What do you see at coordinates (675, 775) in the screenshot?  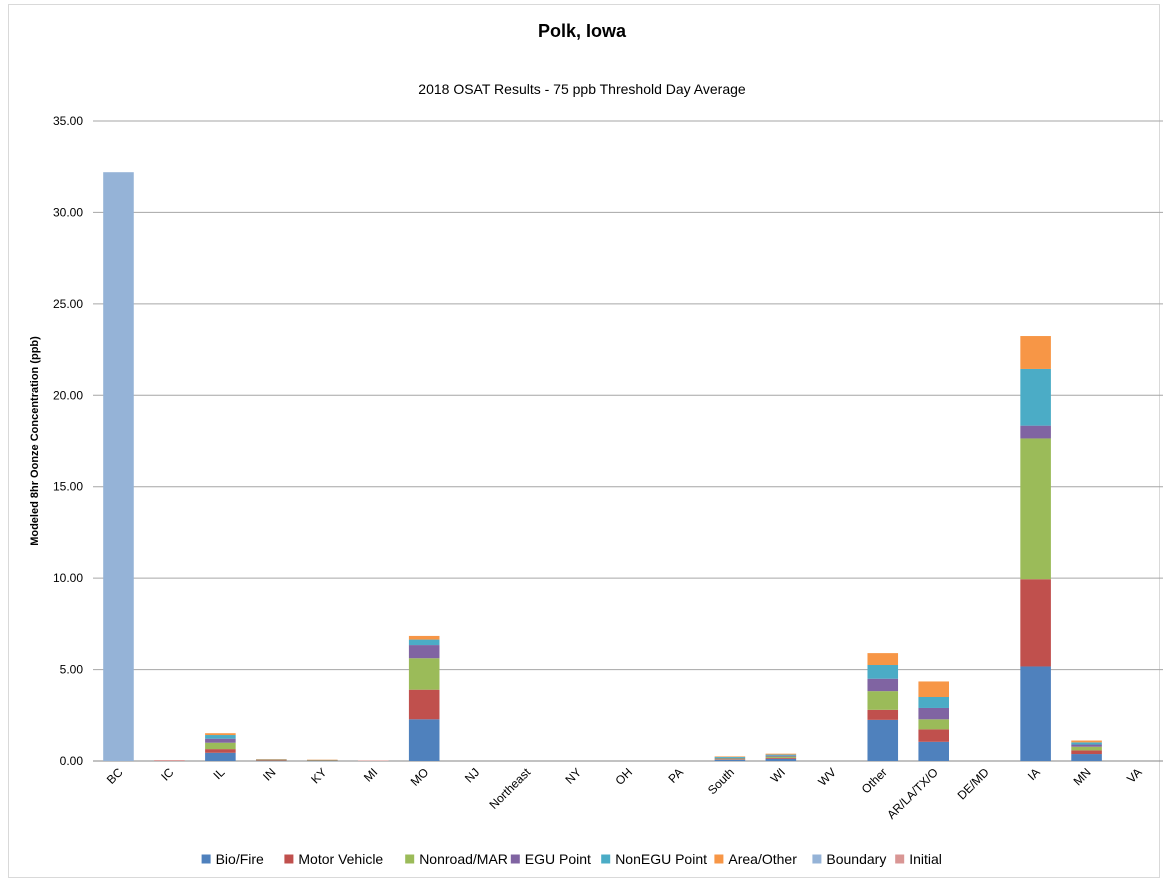 I see `x-tick-label: PA` at bounding box center [675, 775].